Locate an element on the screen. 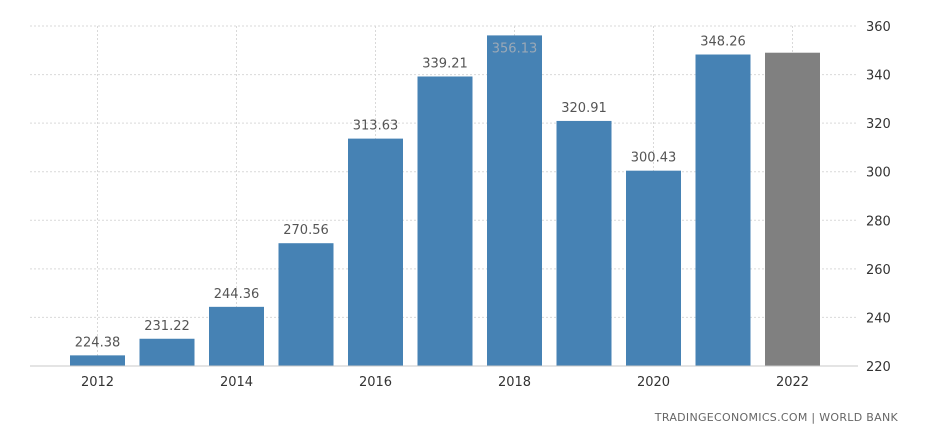 This screenshot has width=940, height=438. data-label: 244.36 is located at coordinates (237, 294).